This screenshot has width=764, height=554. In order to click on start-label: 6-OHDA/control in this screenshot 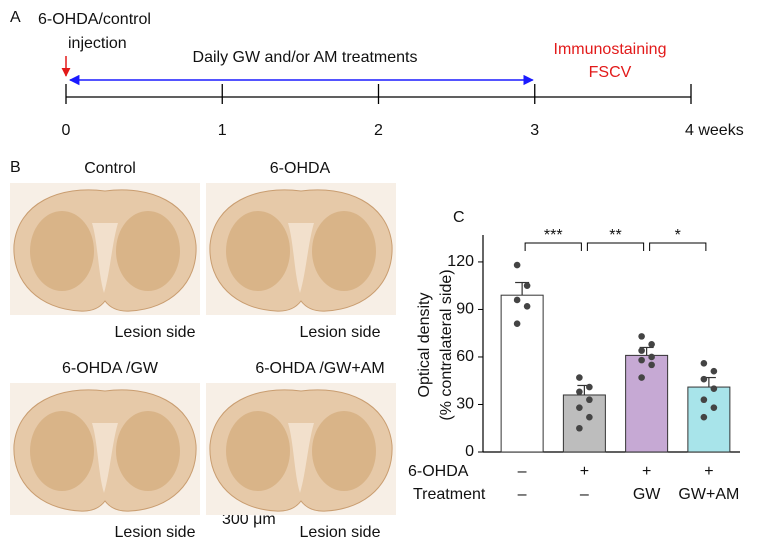, I will do `click(94, 19)`.